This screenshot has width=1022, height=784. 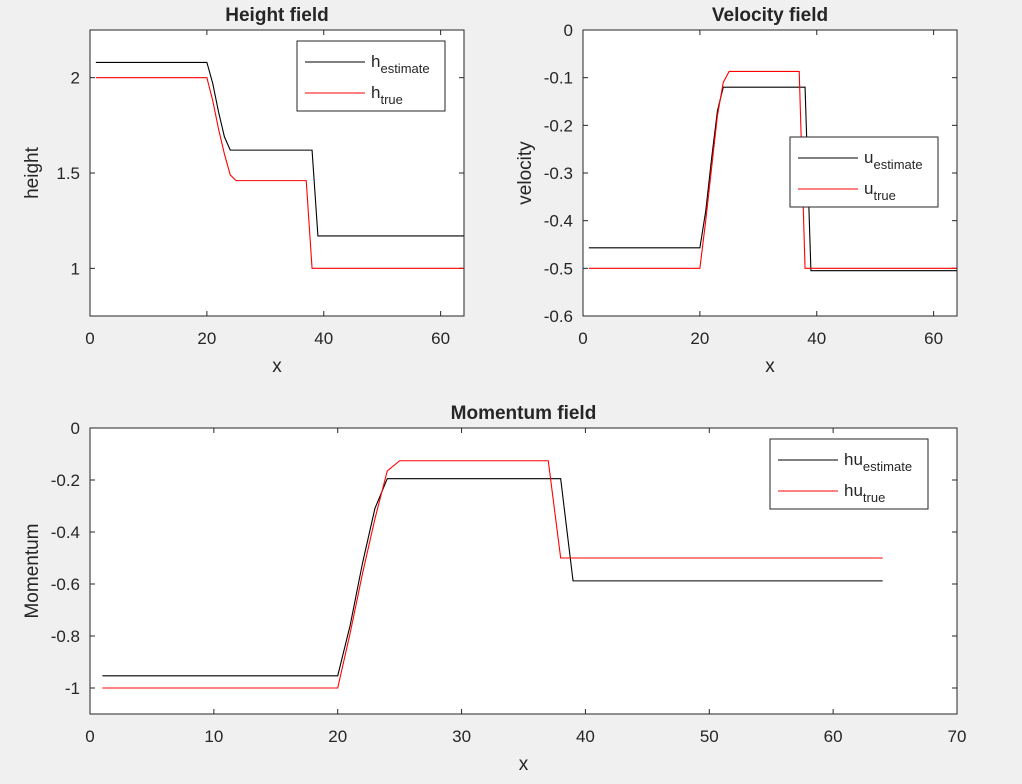 I want to click on y-axis-label: Momentum, so click(x=32, y=570).